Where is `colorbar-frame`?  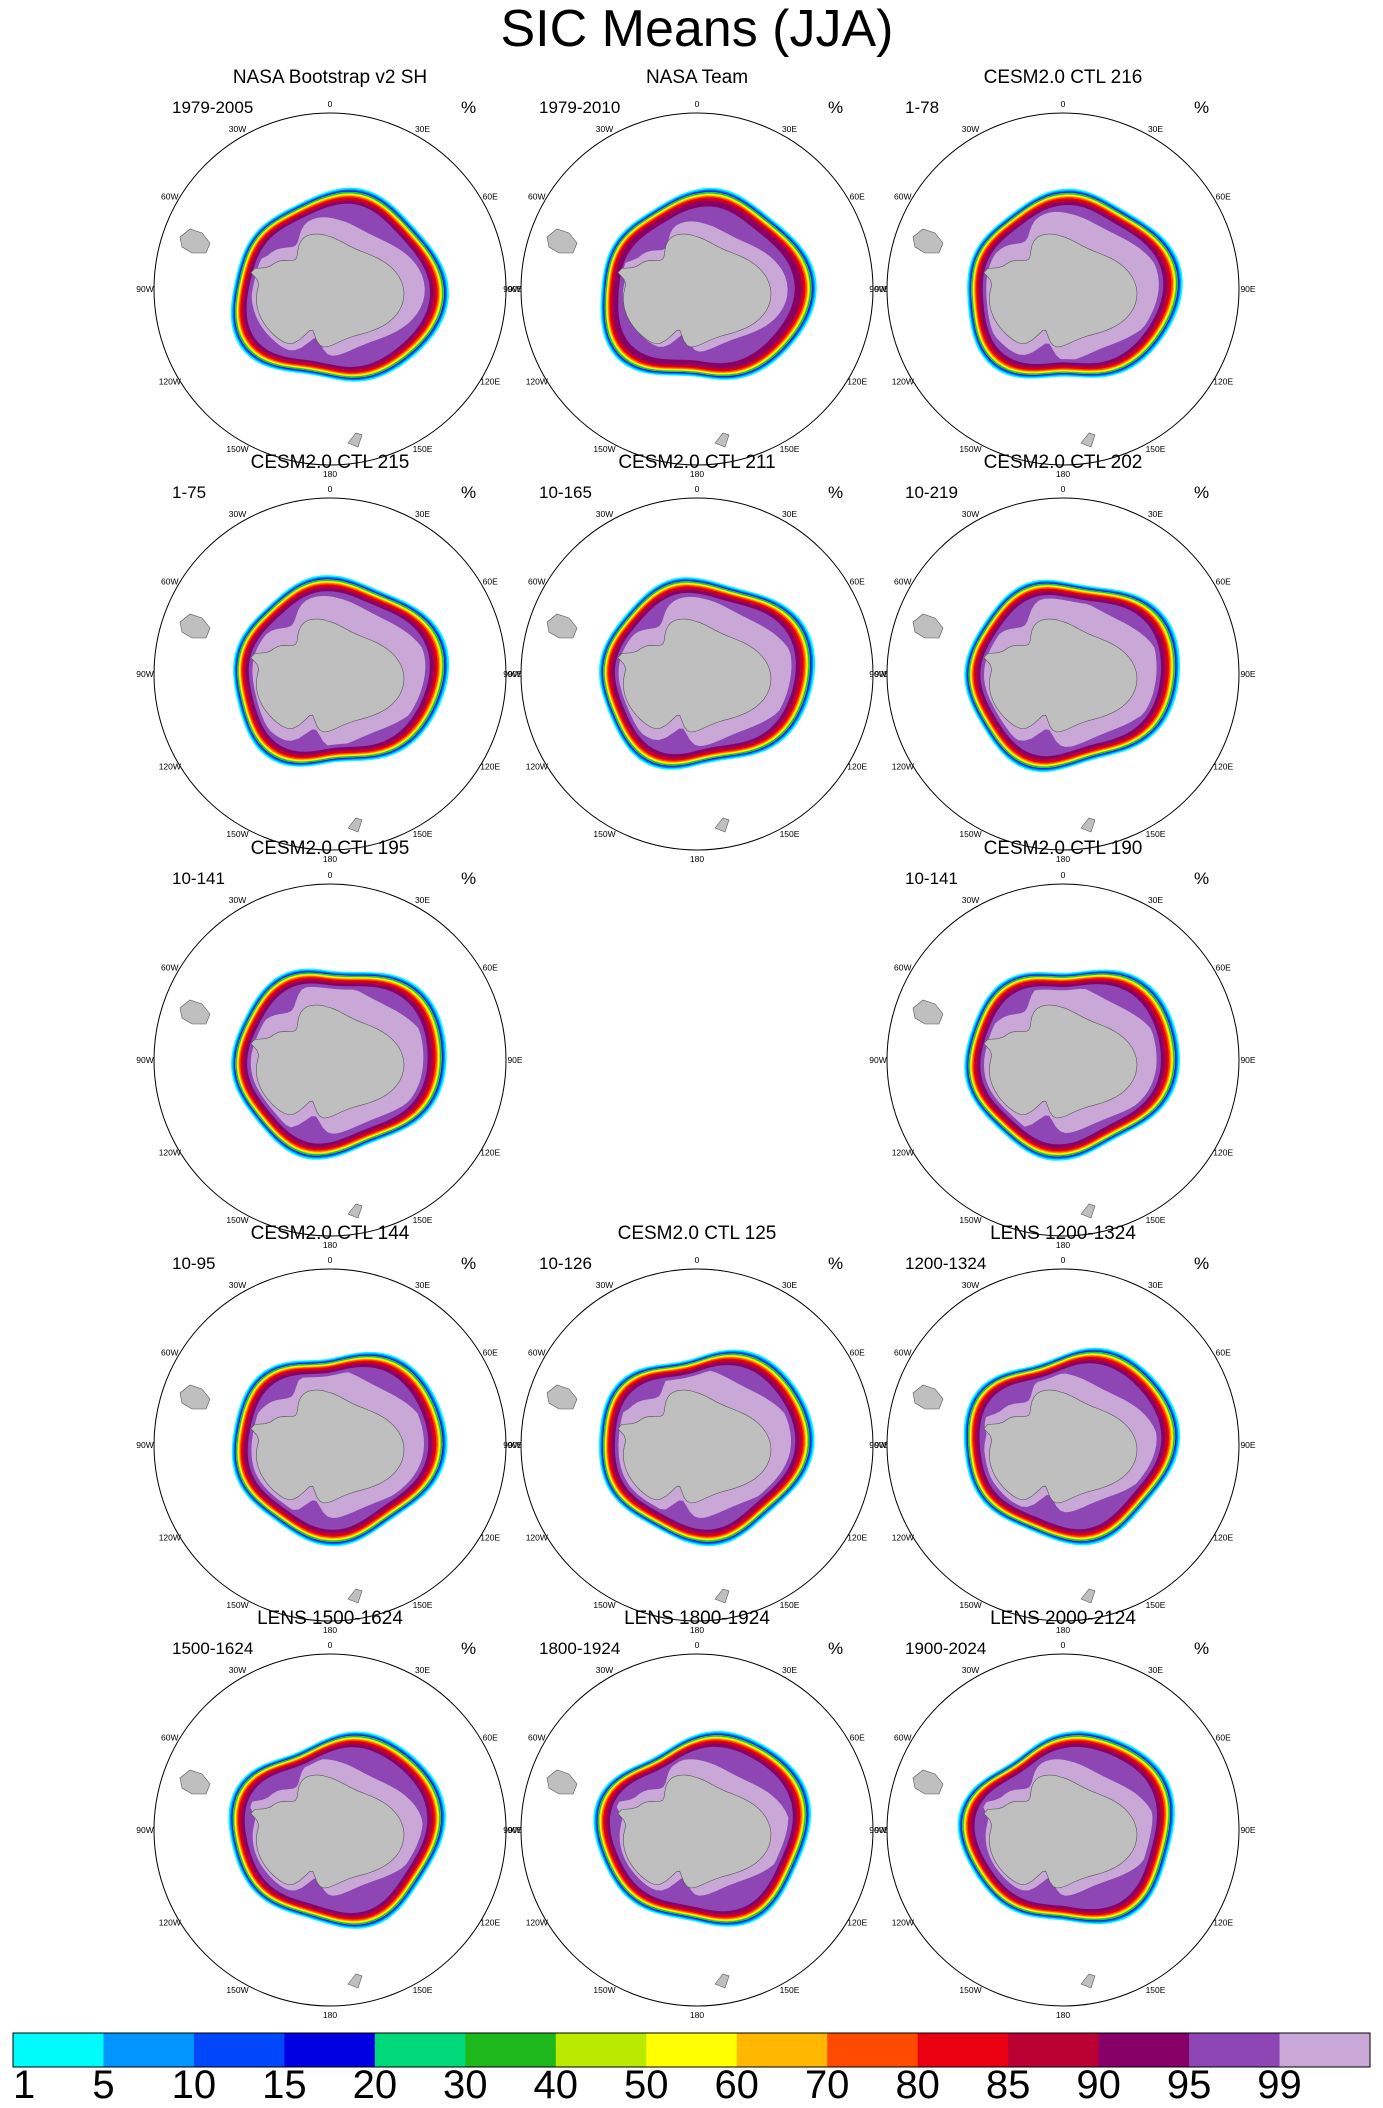 colorbar-frame is located at coordinates (691, 2050).